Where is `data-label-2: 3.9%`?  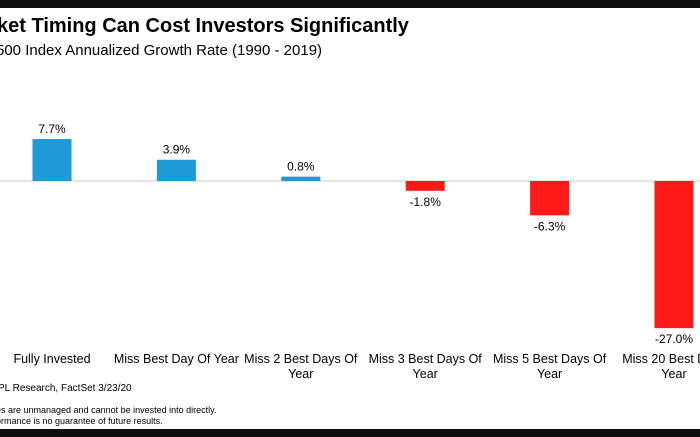
data-label-2: 3.9% is located at coordinates (177, 150).